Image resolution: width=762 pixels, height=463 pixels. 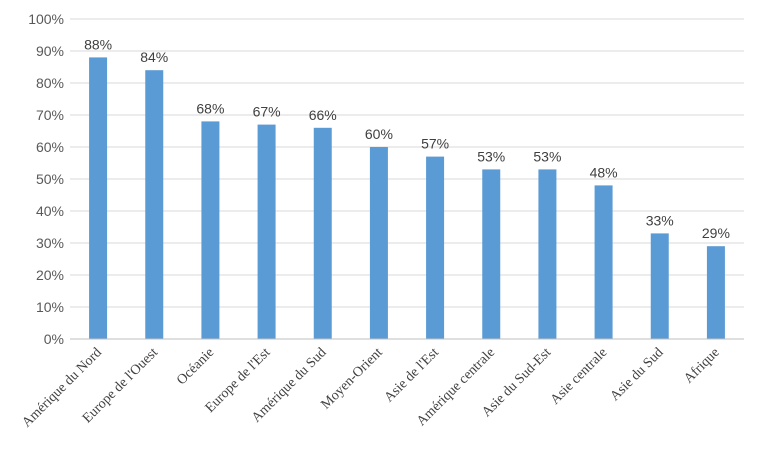 What do you see at coordinates (579, 376) in the screenshot?
I see `x-tick-label: Asie centrale` at bounding box center [579, 376].